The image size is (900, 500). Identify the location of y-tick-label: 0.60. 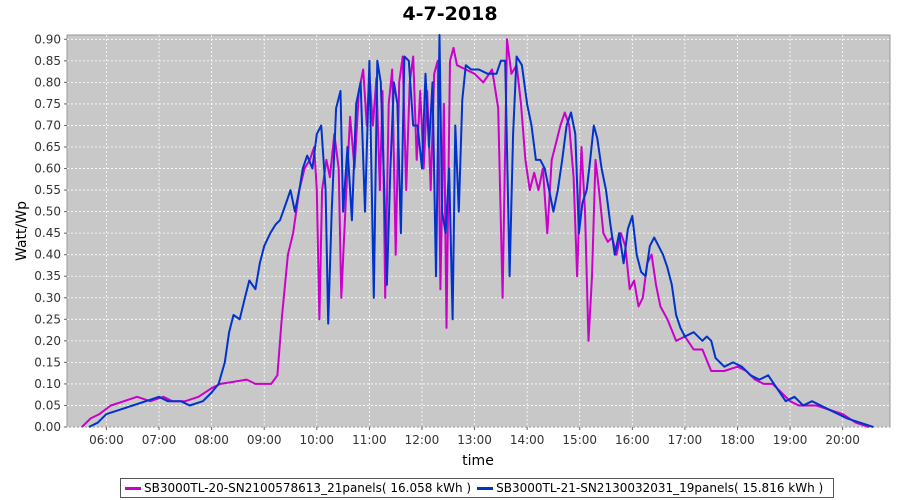
(47, 169).